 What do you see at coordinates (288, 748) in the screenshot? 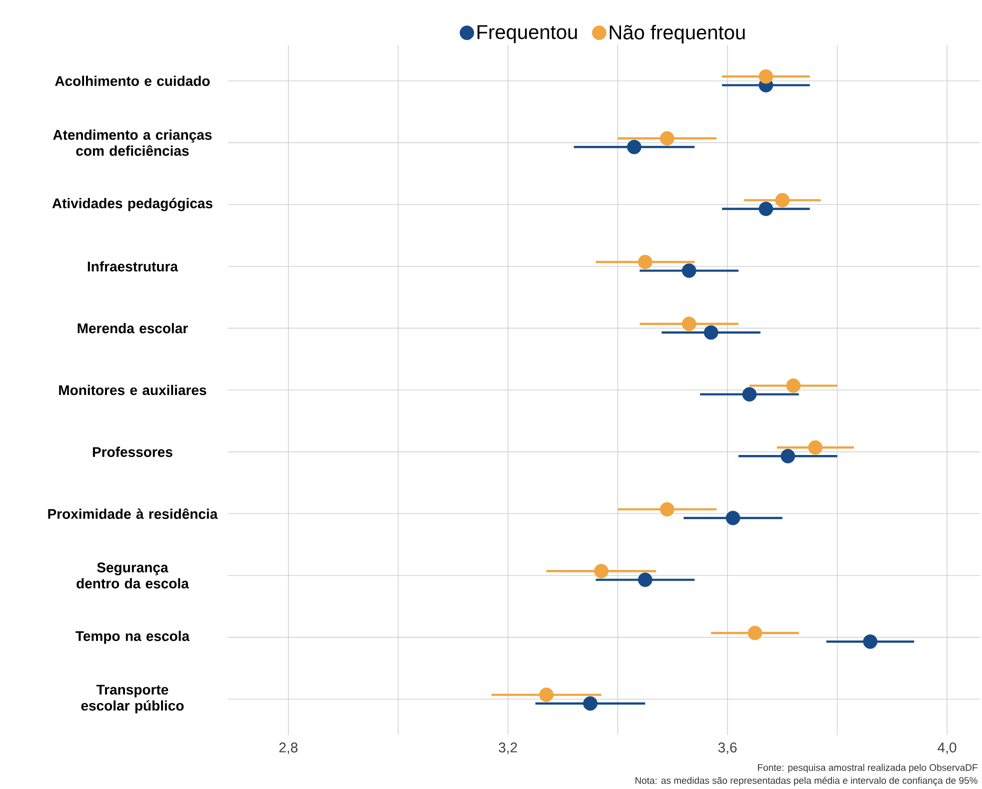
I see `x-tick-label: 2,8` at bounding box center [288, 748].